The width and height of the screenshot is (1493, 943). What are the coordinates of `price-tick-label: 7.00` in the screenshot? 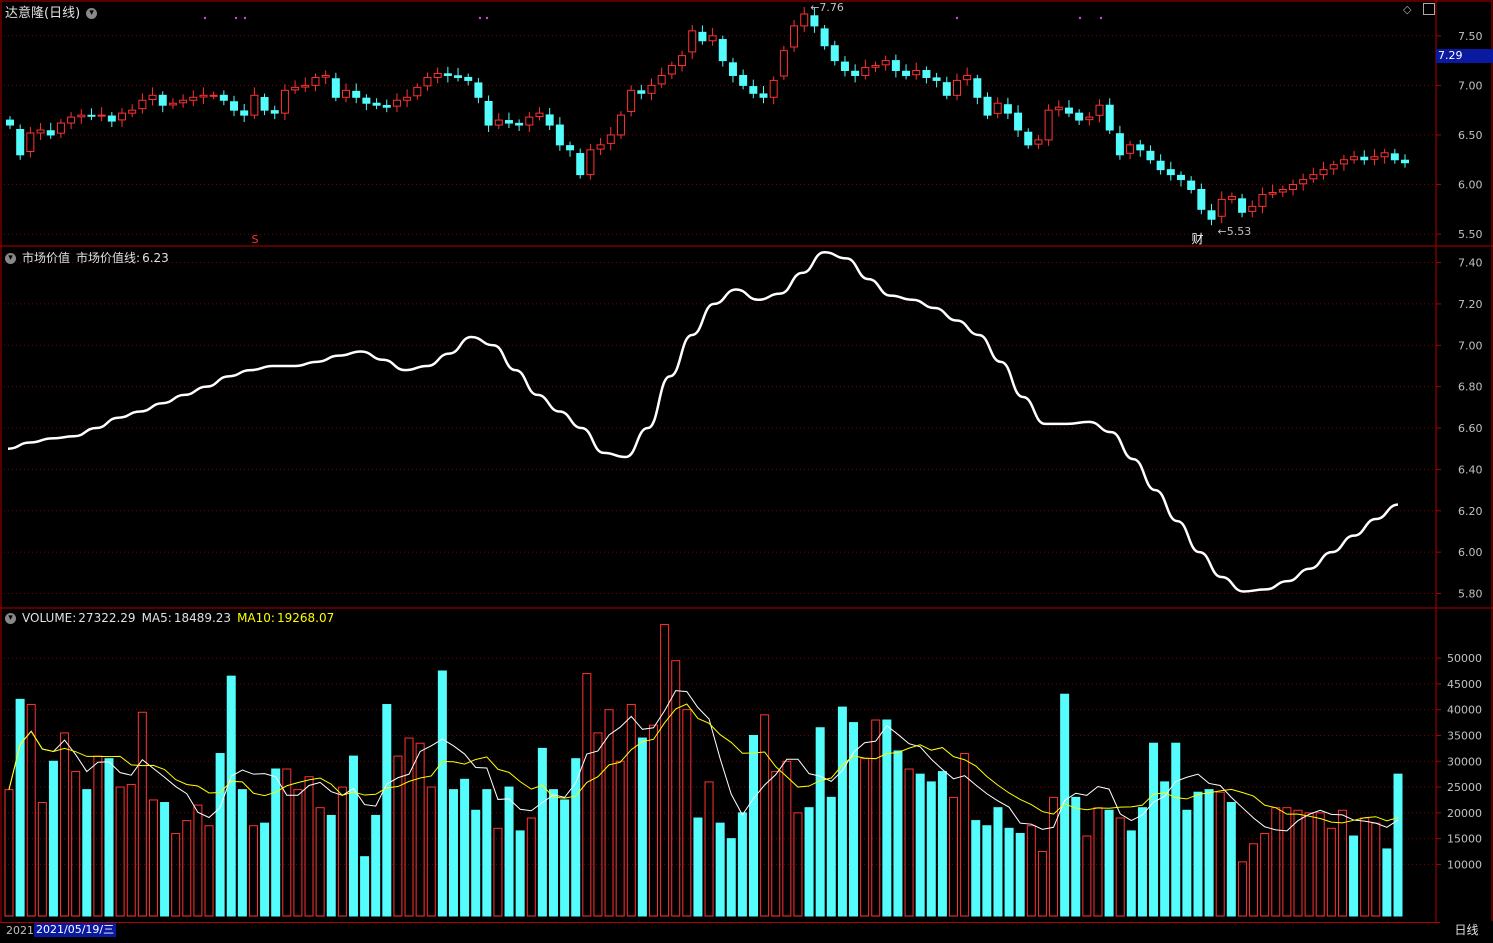 It's located at (1470, 85).